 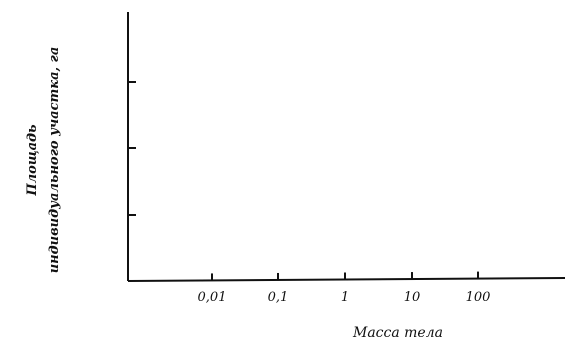 What do you see at coordinates (212, 297) in the screenshot?
I see `x-tick-label: 0,01` at bounding box center [212, 297].